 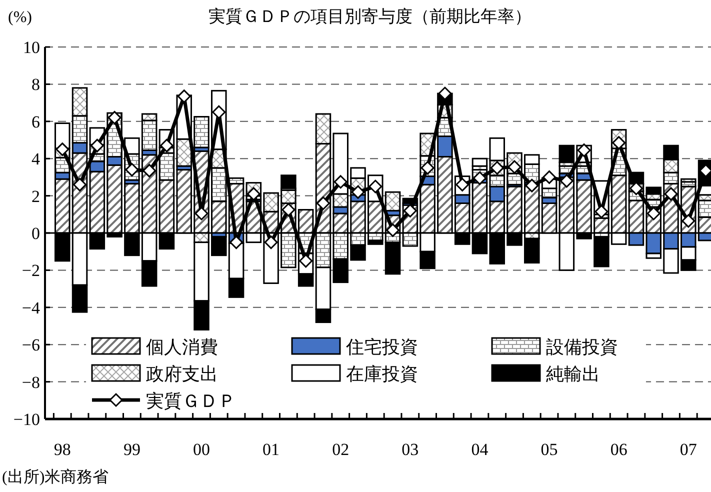 What do you see at coordinates (36, 159) in the screenshot?
I see `y-tick-label: 4` at bounding box center [36, 159].